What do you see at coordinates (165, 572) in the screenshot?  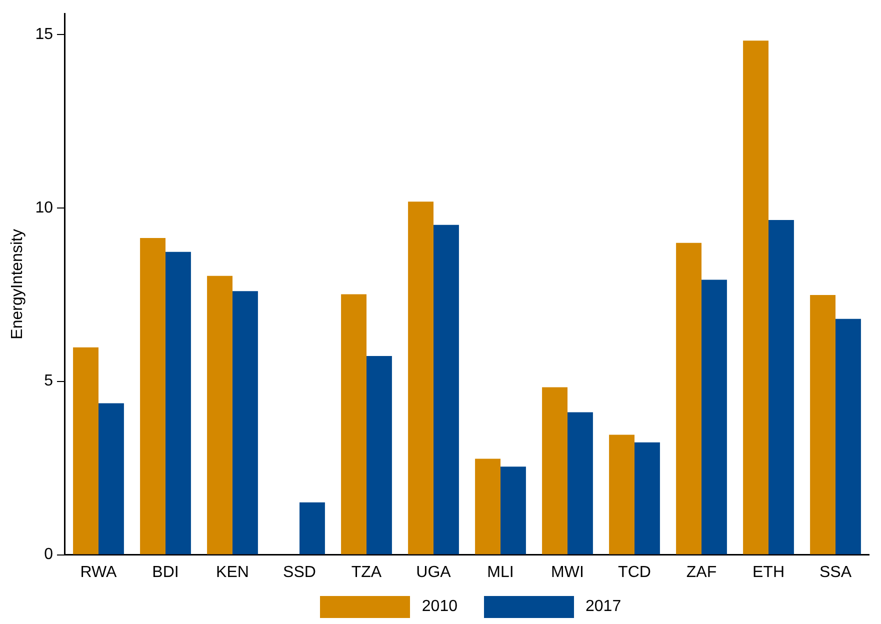 I see `x-tick-label: BDI` at bounding box center [165, 572].